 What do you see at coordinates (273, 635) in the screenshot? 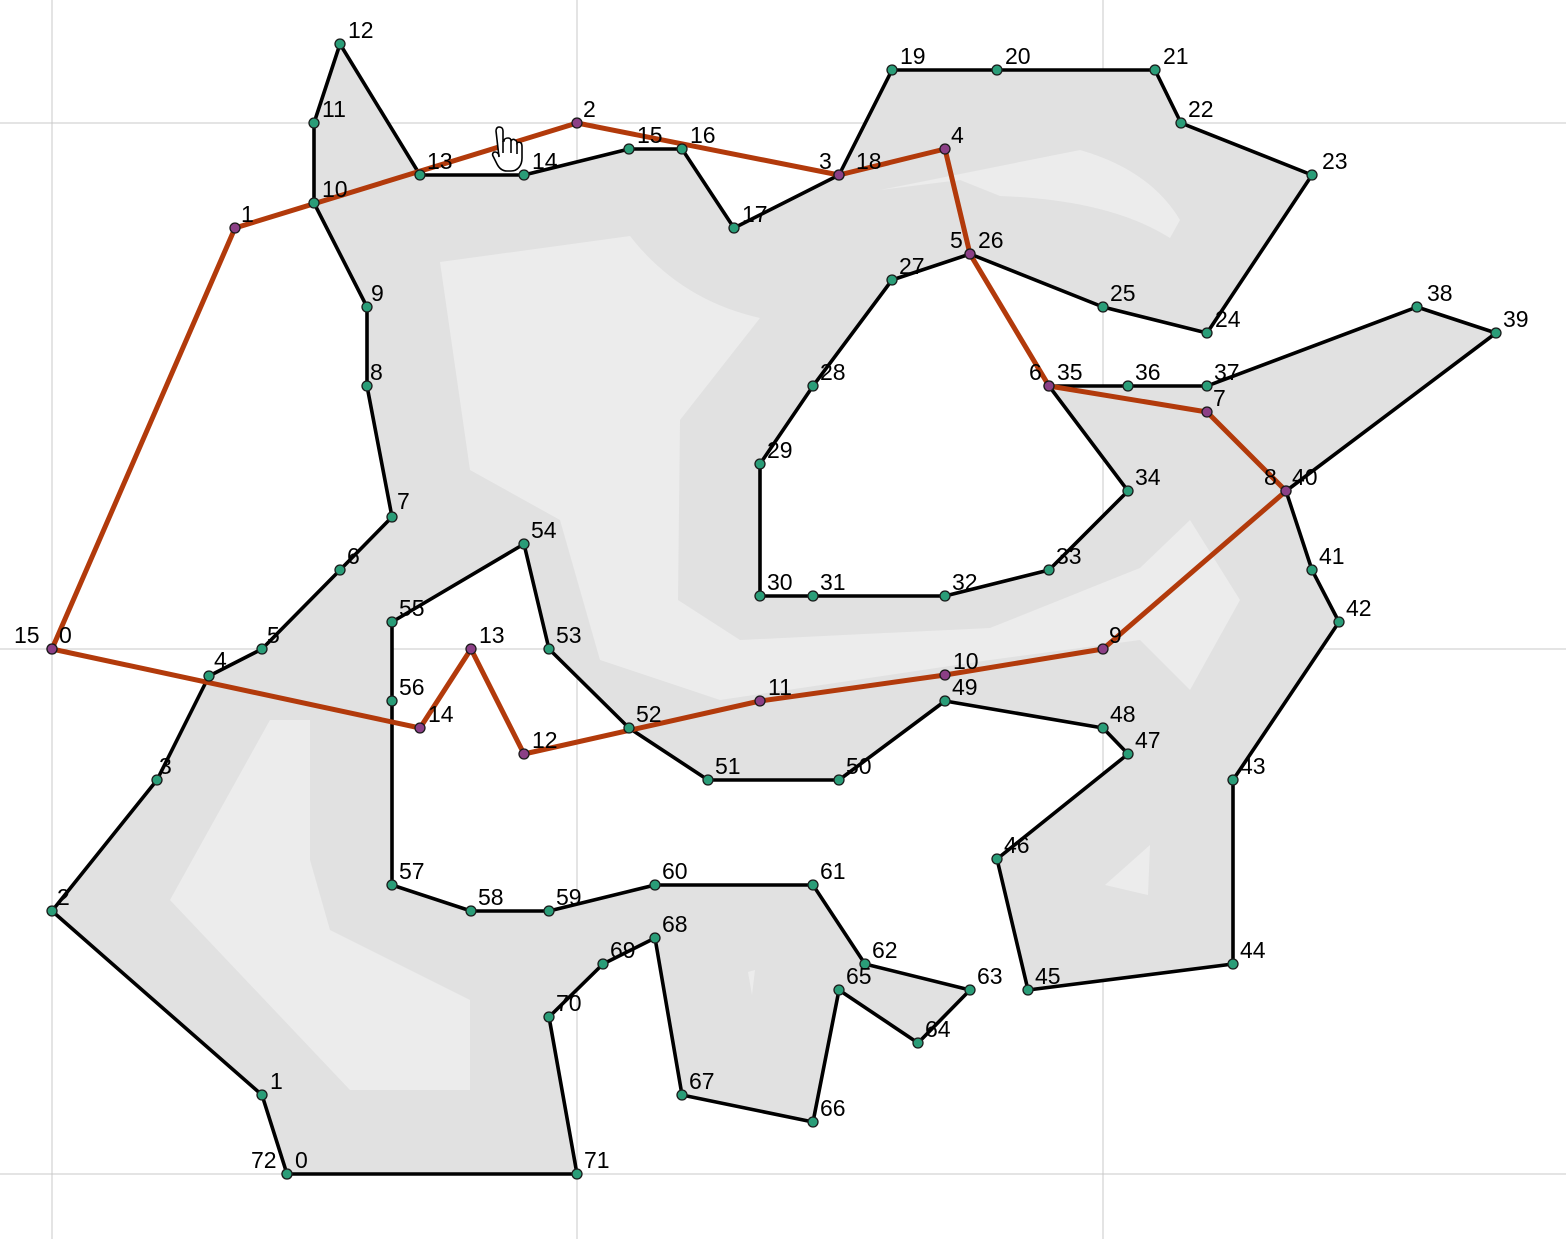
I see `polygon-vertex-label: 5` at bounding box center [273, 635].